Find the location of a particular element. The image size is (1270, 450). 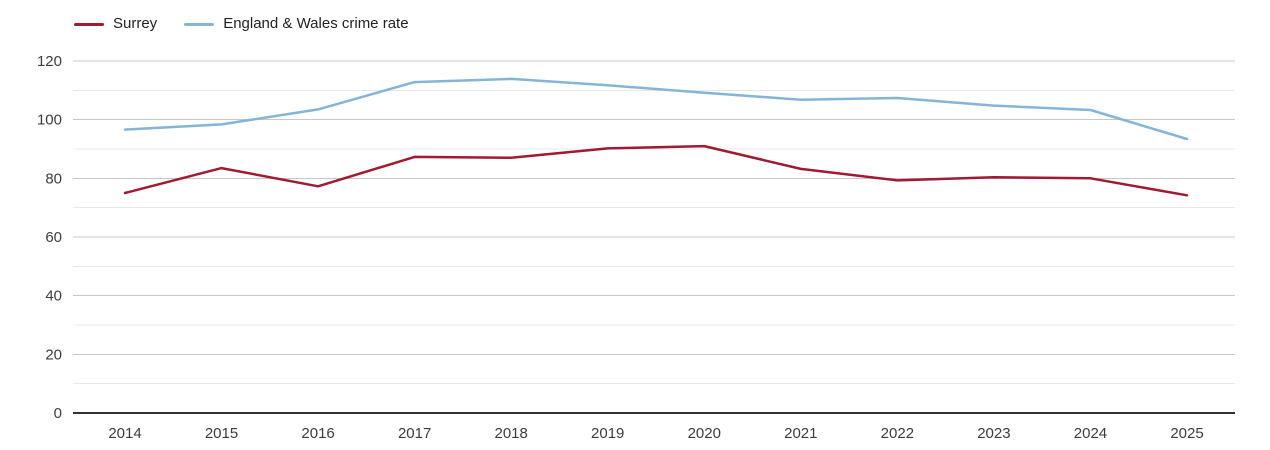

x-tick-label-2017: 2017 is located at coordinates (414, 433).